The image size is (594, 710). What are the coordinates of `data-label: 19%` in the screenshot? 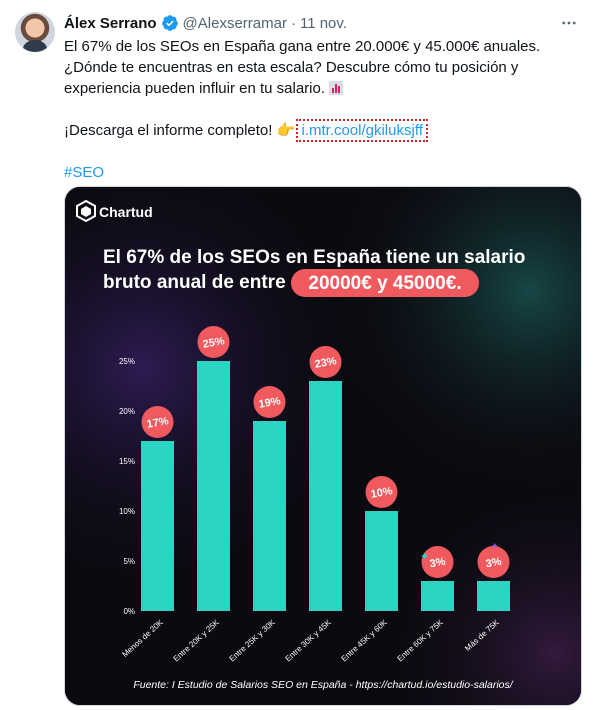 It's located at (270, 403).